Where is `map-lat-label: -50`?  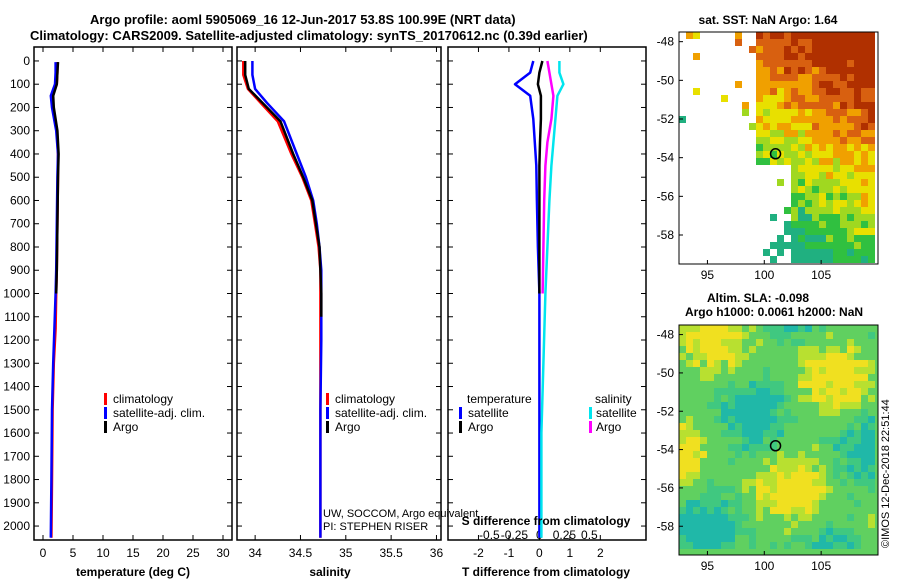 map-lat-label: -50 is located at coordinates (666, 373).